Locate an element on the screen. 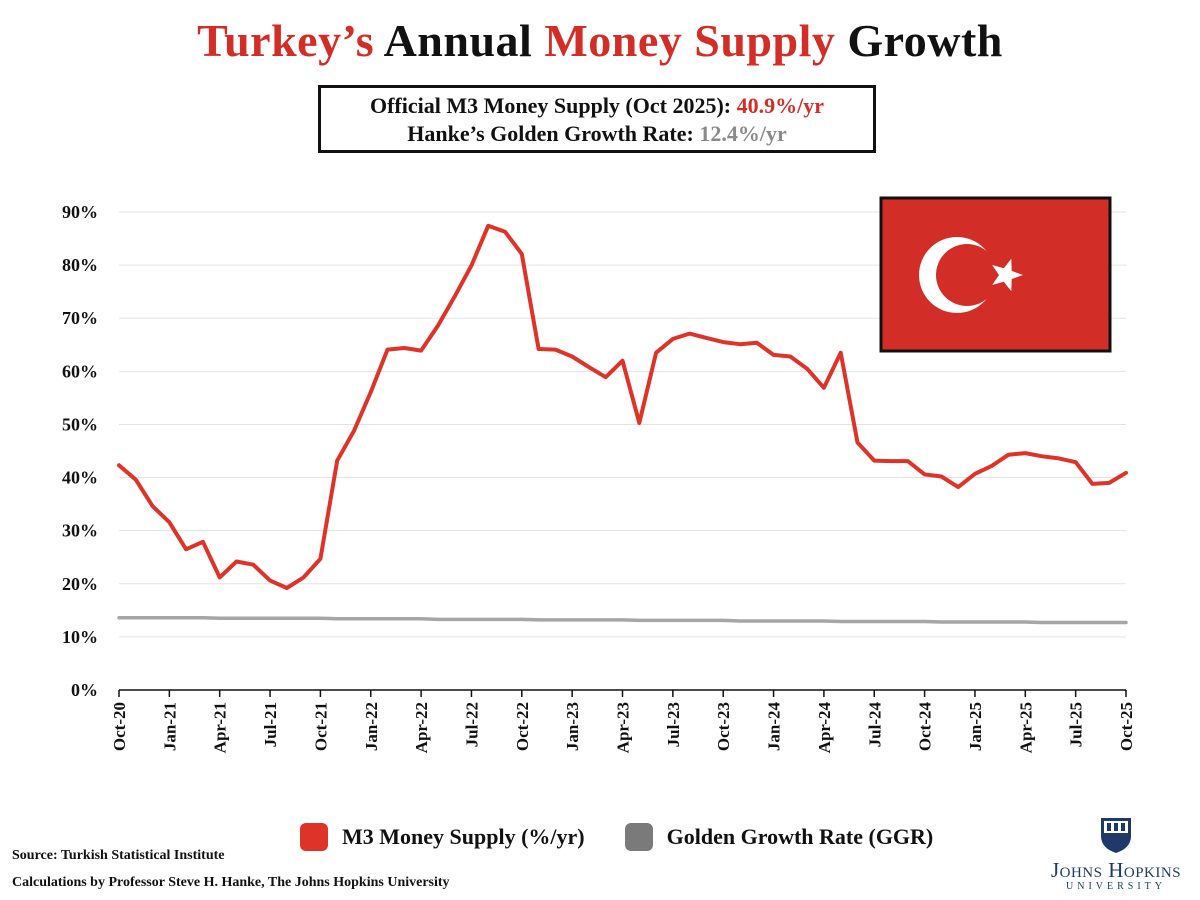 The width and height of the screenshot is (1200, 900). x-tick-label: Jan-25 is located at coordinates (975, 726).